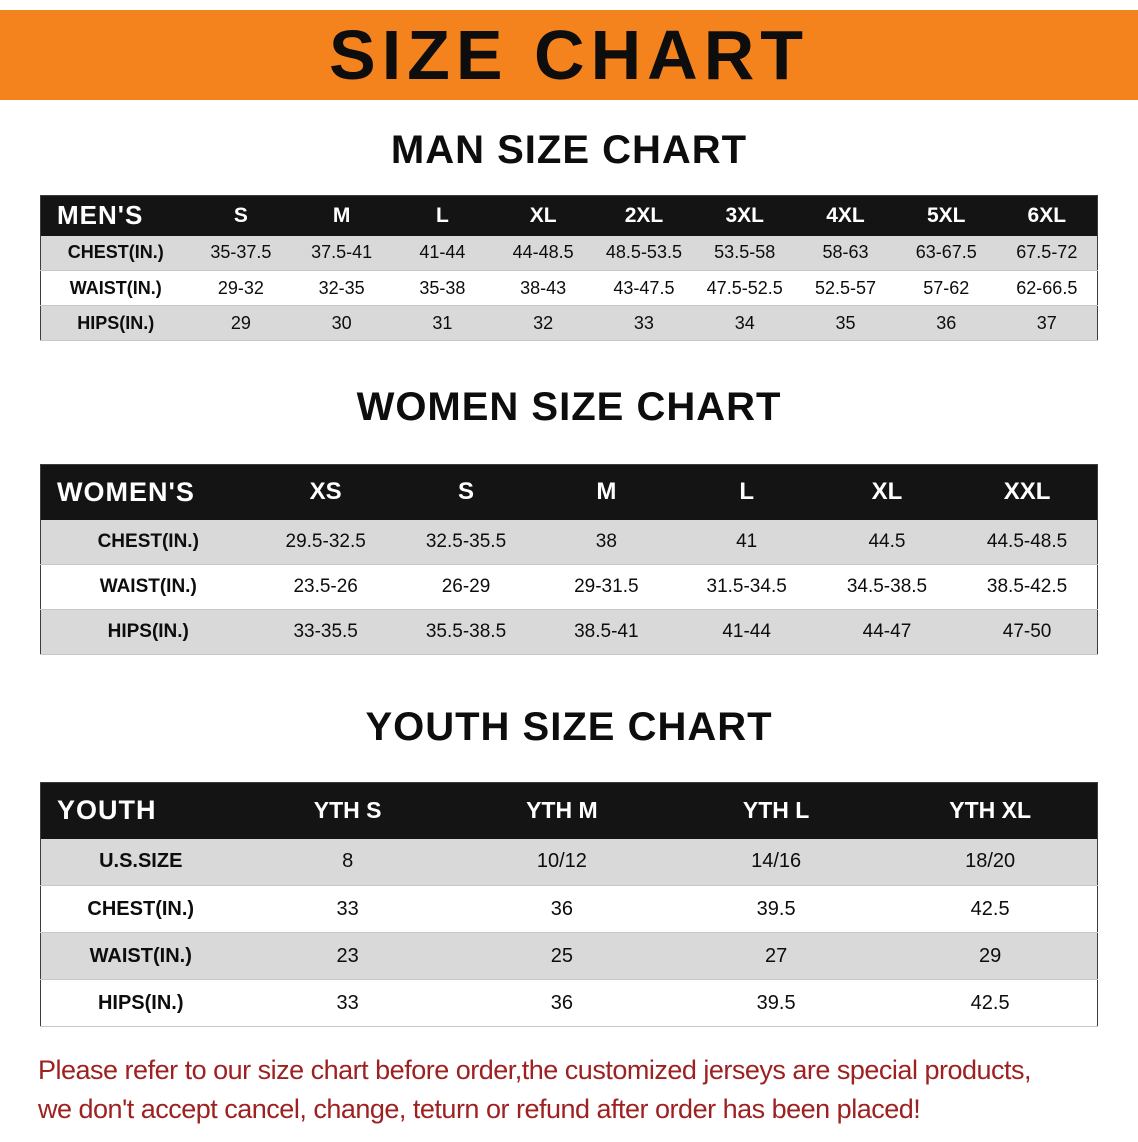 The width and height of the screenshot is (1138, 1142). I want to click on measurement-cell: 44-47, so click(887, 632).